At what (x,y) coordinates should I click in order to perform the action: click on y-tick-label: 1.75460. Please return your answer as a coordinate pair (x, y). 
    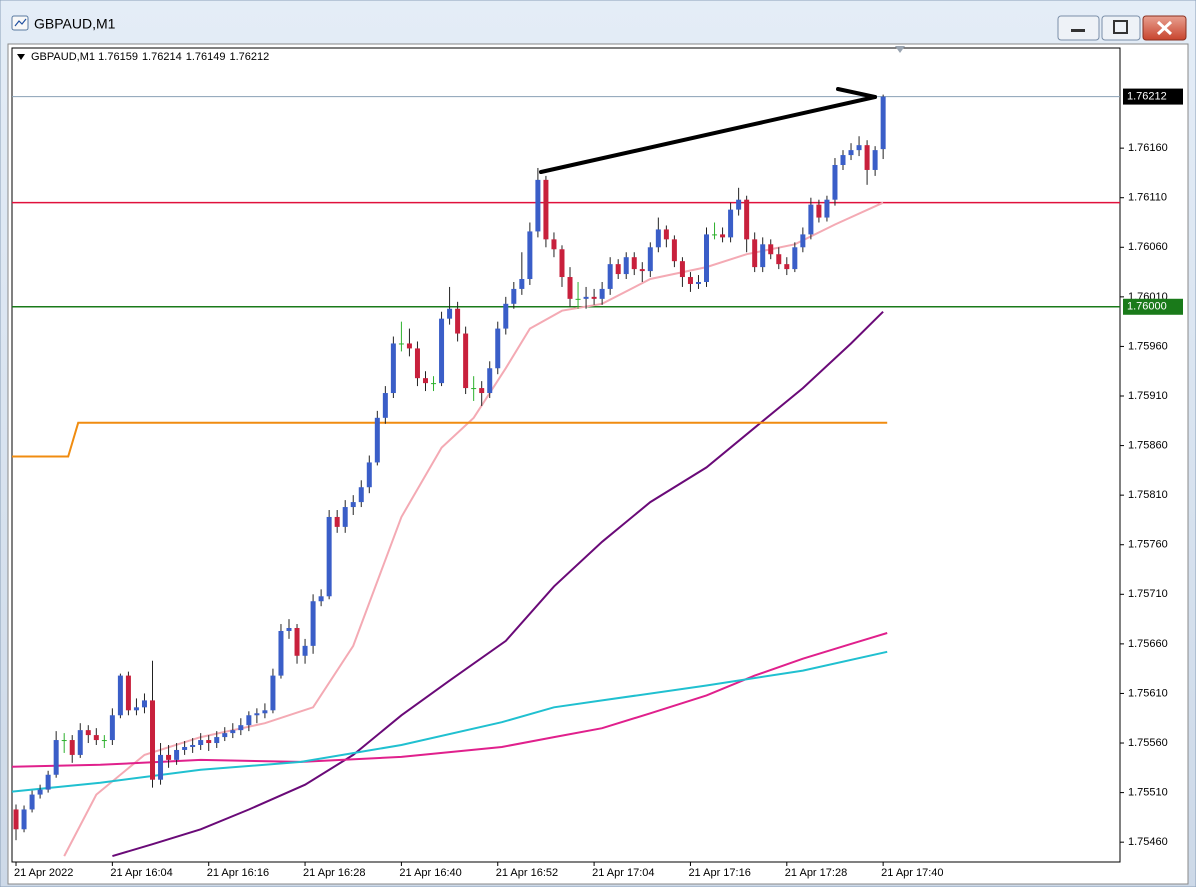
    Looking at the image, I should click on (1148, 842).